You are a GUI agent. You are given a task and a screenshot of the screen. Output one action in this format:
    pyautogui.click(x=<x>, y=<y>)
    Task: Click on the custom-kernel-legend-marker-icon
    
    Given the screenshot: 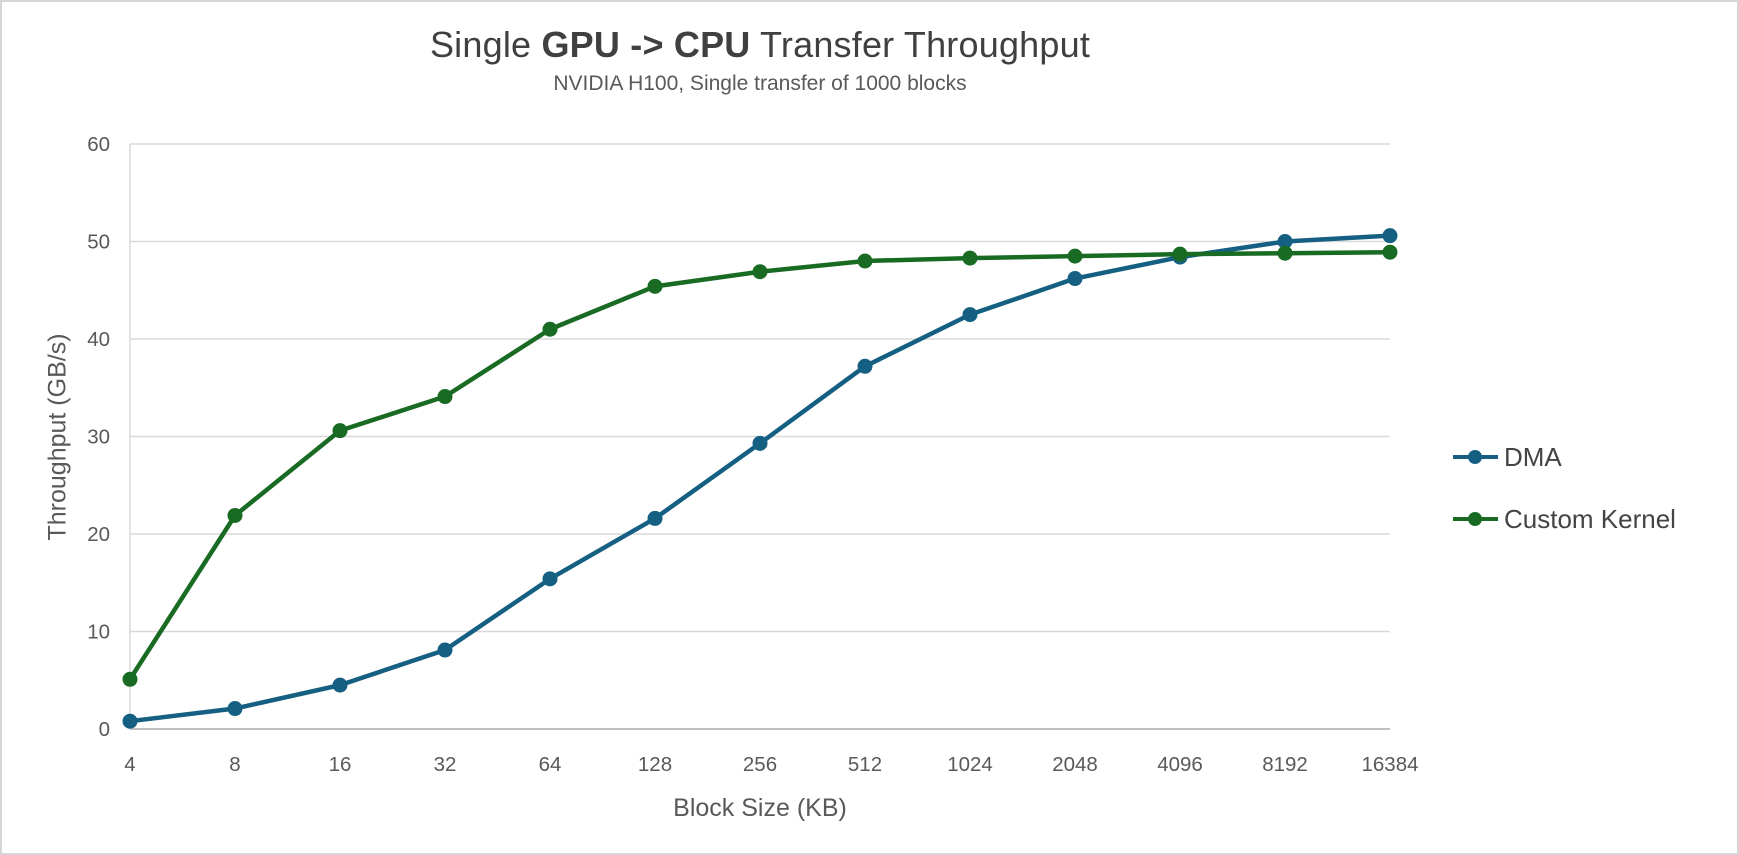 What is the action you would take?
    pyautogui.click(x=1475, y=519)
    